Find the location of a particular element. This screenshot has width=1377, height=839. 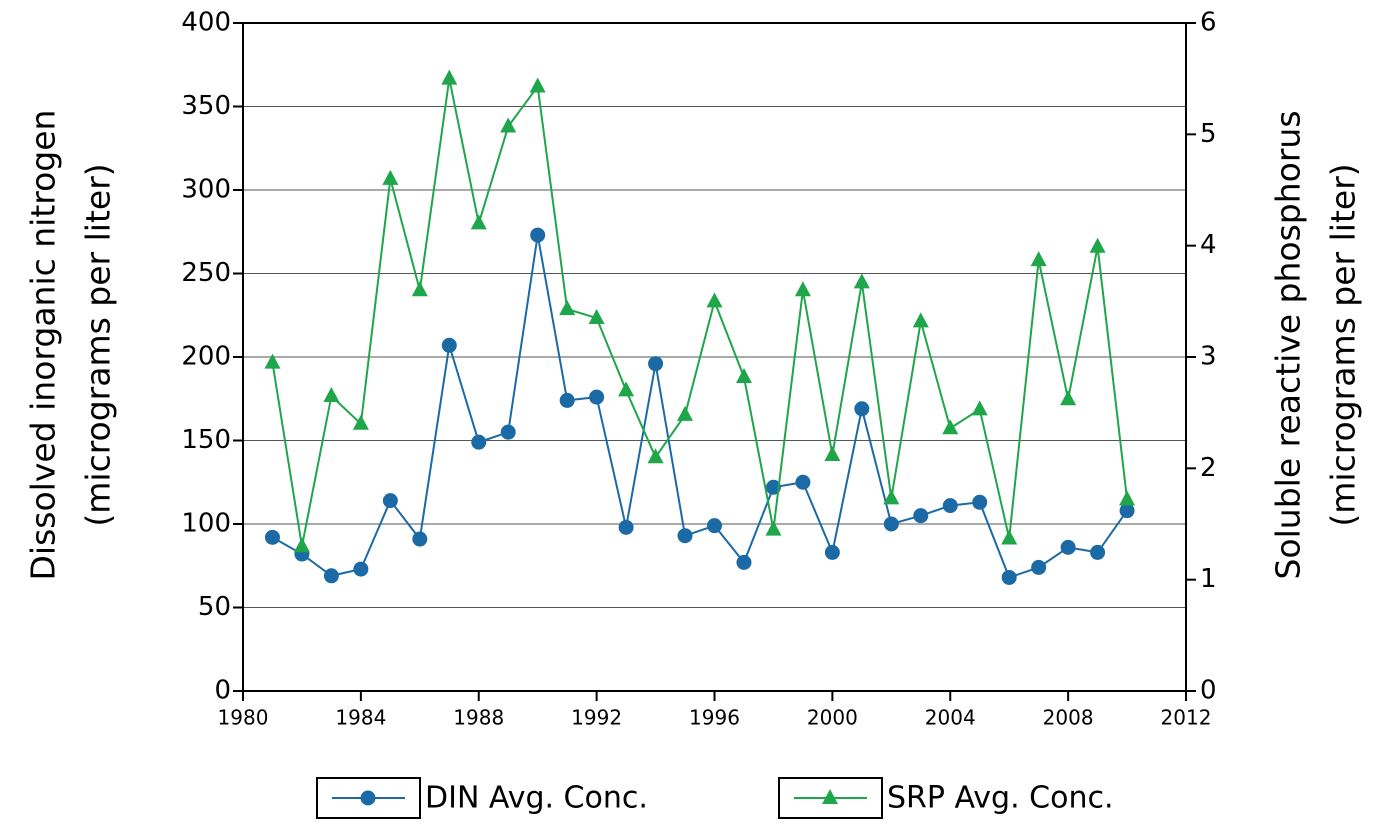

legend-item: DIN Avg. Conc. is located at coordinates (482, 798).